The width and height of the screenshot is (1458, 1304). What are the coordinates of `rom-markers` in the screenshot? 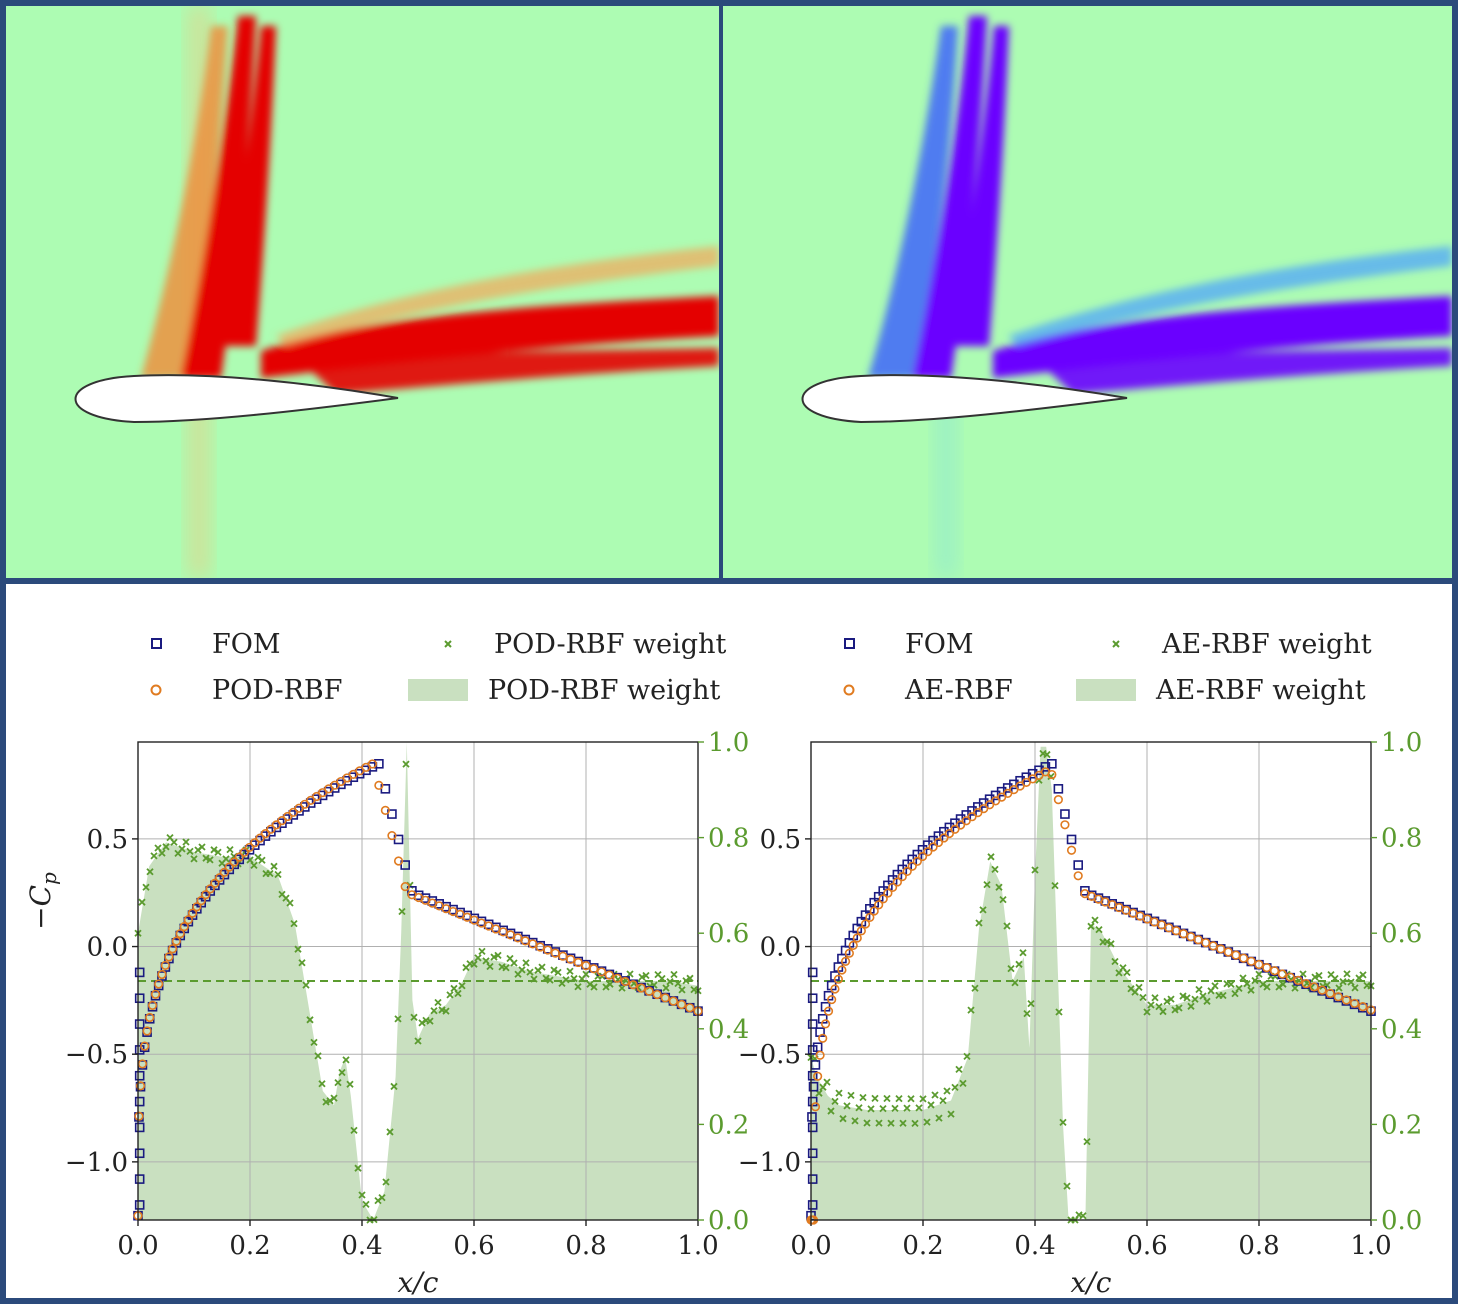 It's located at (1091, 996).